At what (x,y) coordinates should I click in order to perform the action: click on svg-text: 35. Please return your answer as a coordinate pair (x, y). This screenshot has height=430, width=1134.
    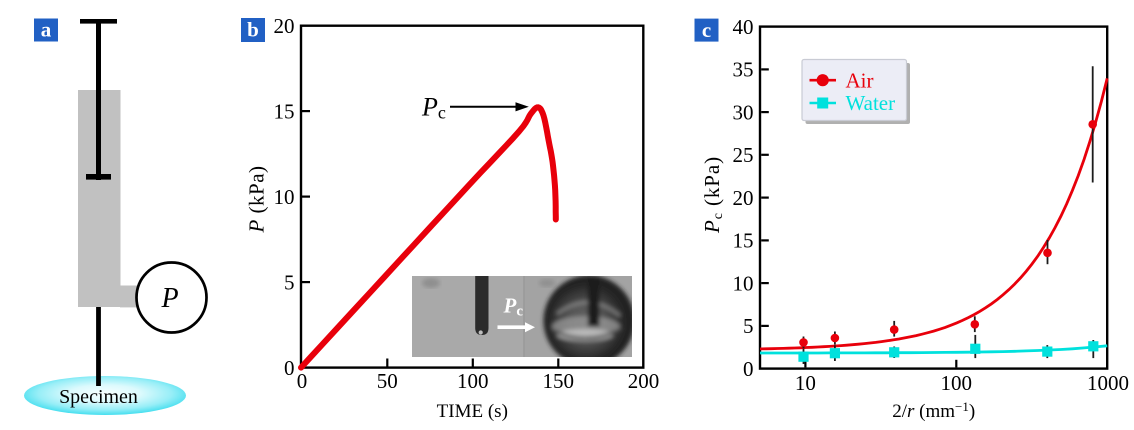
    Looking at the image, I should click on (743, 70).